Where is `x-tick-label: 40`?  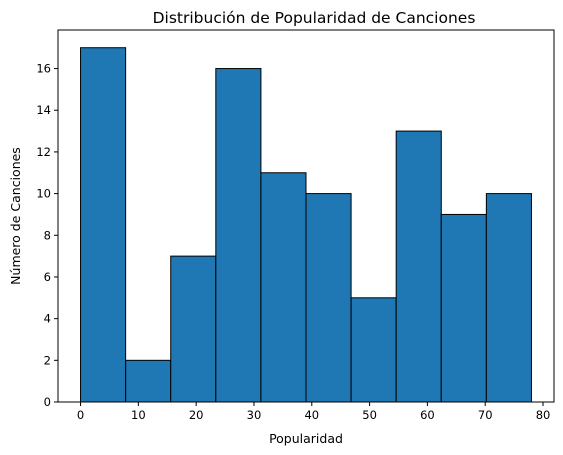
x-tick-label: 40 is located at coordinates (311, 415).